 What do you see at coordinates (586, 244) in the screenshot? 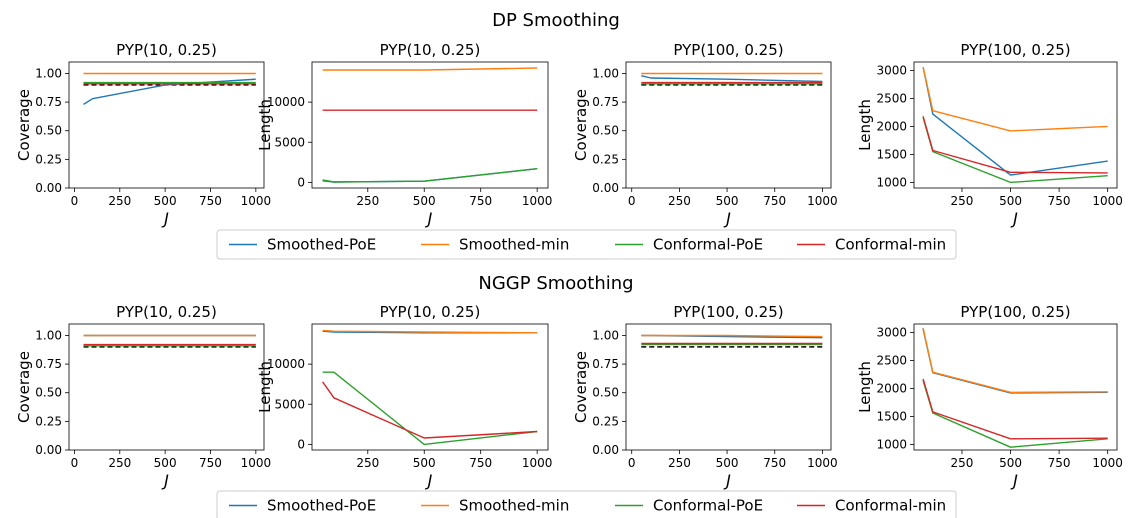
I see `legend-box` at bounding box center [586, 244].